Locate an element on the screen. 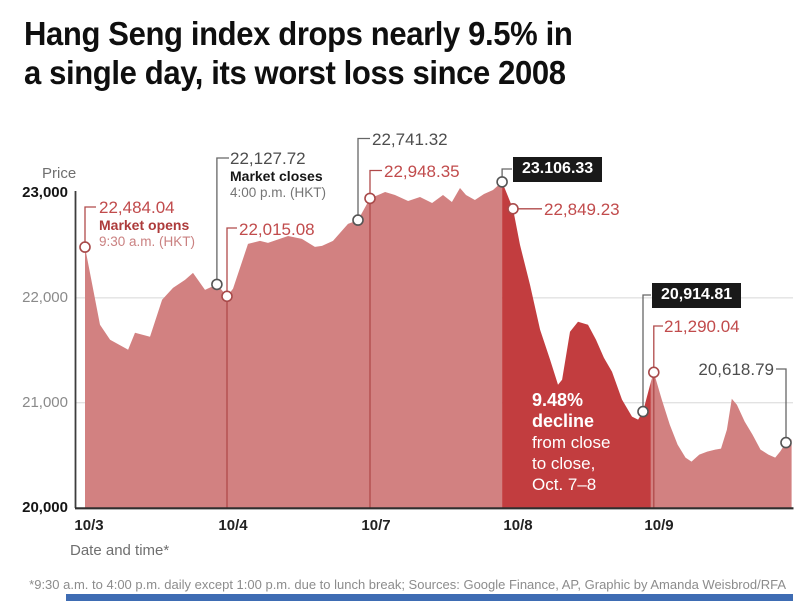  y-tick-23000: 23,000 is located at coordinates (45, 192).